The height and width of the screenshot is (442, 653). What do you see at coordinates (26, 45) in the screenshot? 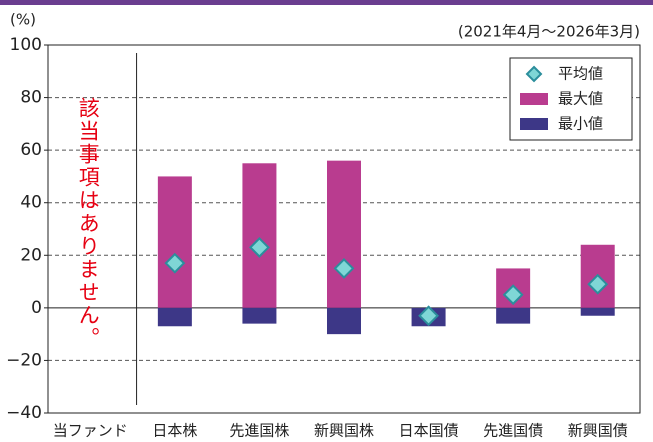
I see `y-tick-label: 100` at bounding box center [26, 45].